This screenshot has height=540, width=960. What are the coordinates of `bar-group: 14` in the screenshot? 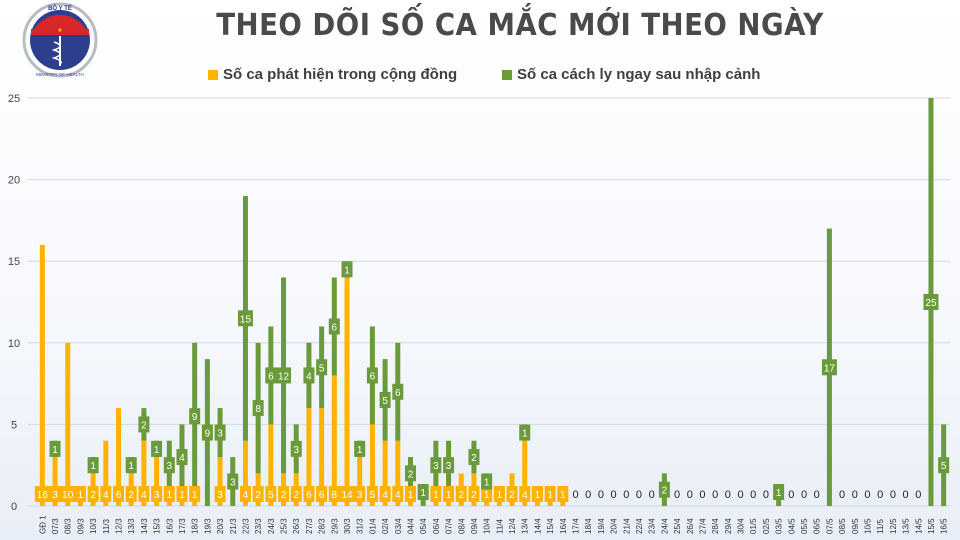 It's located at (182, 465).